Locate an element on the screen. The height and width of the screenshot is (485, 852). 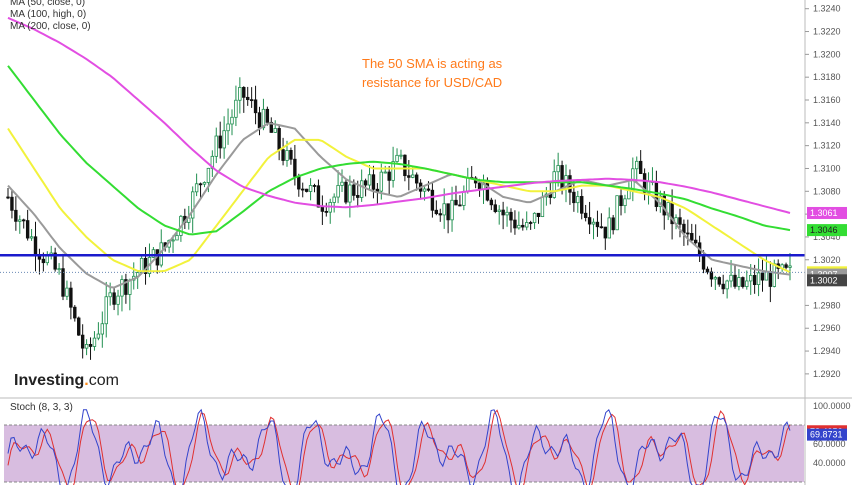
price-tick-label: 1.2940 is located at coordinates (827, 351).